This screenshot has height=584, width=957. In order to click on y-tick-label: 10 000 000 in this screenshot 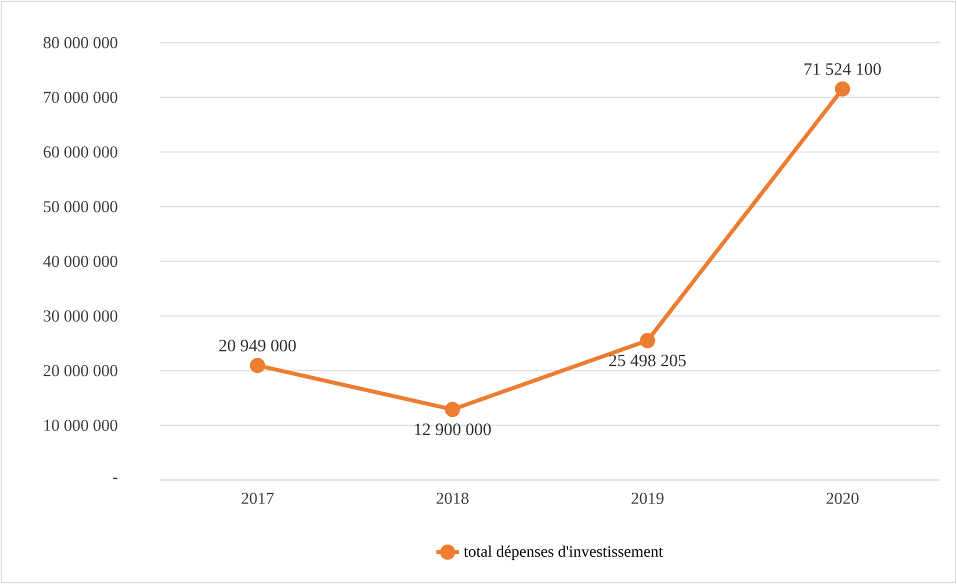, I will do `click(81, 425)`.